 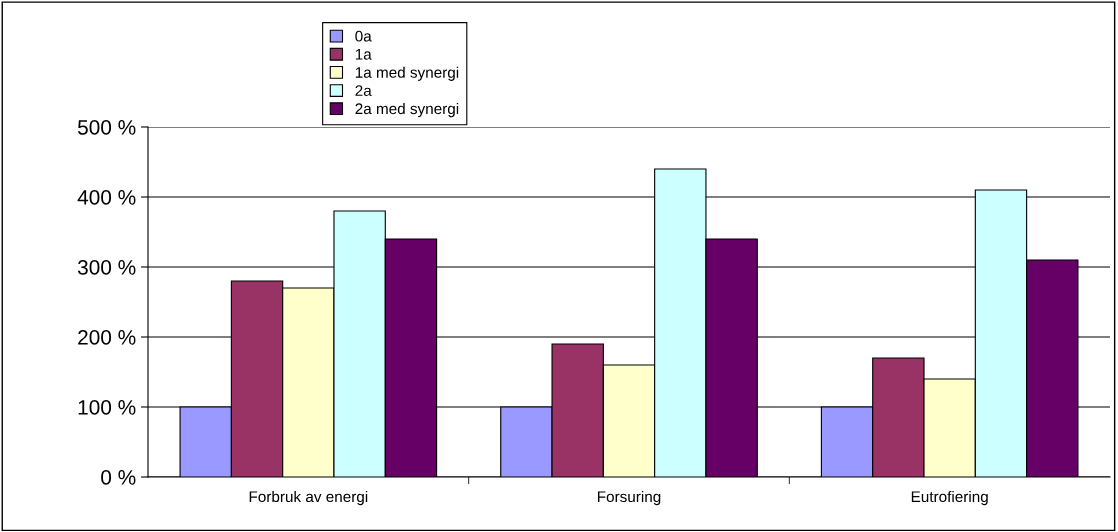 What do you see at coordinates (118, 477) in the screenshot?
I see `y-tick-label: 0 %` at bounding box center [118, 477].